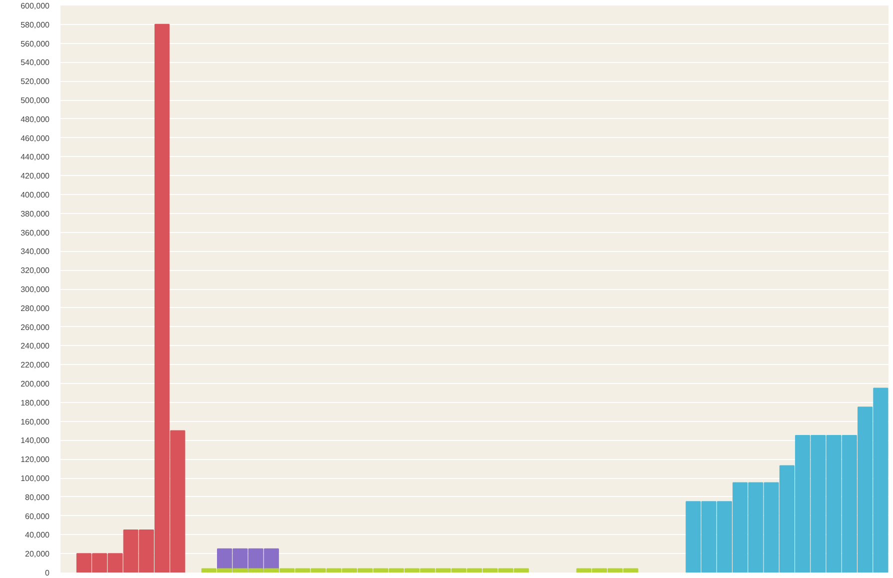  I want to click on y-tick-label: 480,000, so click(35, 119).